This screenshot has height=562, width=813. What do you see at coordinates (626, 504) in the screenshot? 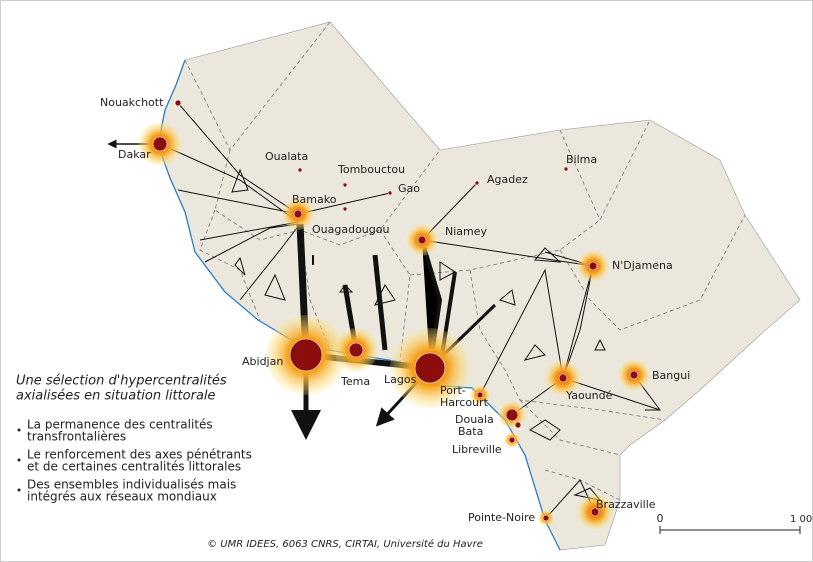
I see `city-label: Brazzaville` at bounding box center [626, 504].